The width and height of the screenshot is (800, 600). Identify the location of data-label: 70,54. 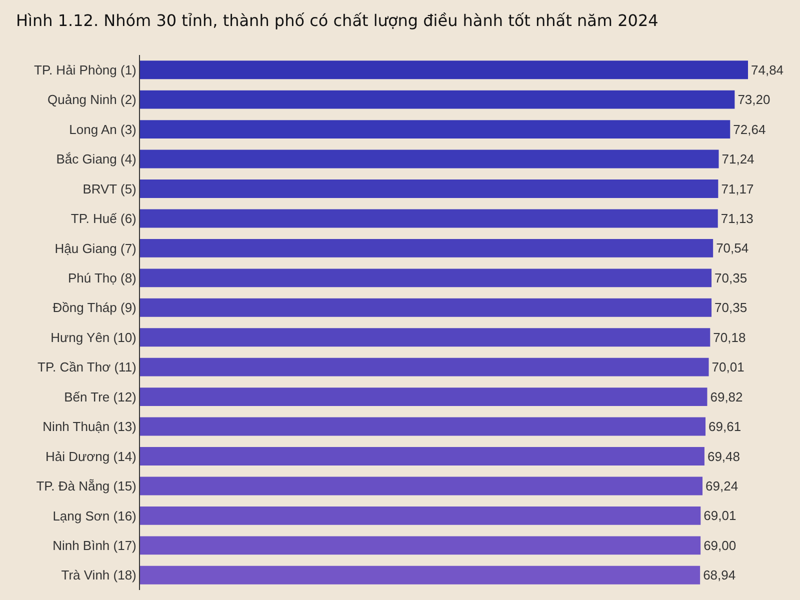
(732, 248).